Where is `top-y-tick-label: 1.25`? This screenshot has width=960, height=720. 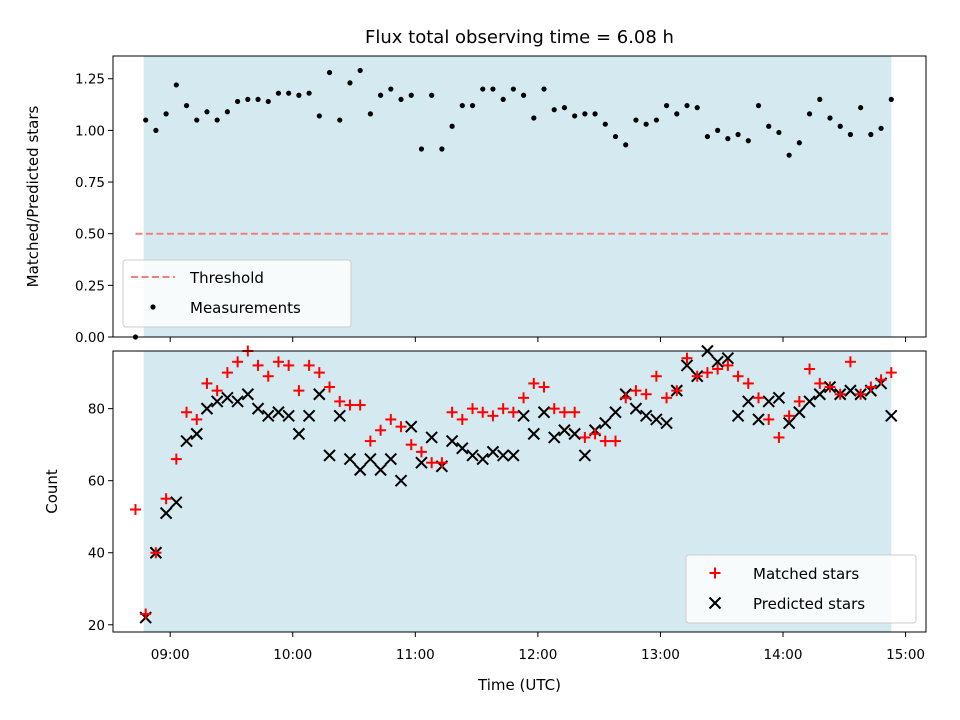 top-y-tick-label: 1.25 is located at coordinates (90, 80).